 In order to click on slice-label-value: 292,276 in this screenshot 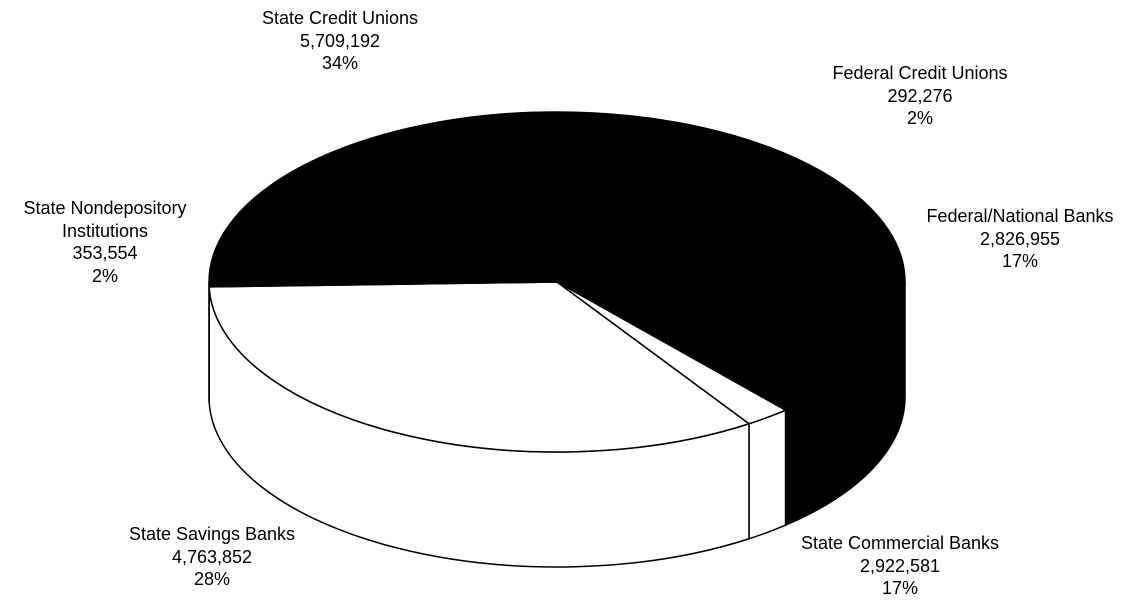, I will do `click(920, 95)`.